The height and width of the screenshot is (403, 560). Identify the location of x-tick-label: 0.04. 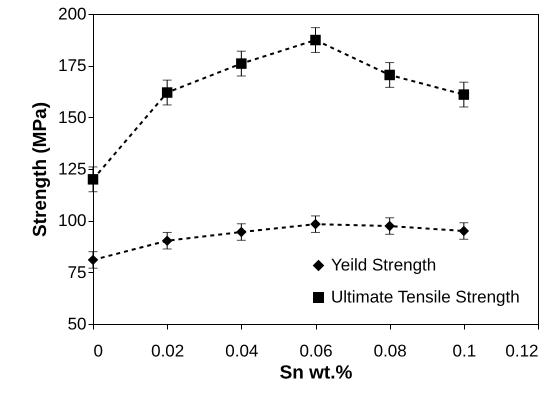
(241, 351).